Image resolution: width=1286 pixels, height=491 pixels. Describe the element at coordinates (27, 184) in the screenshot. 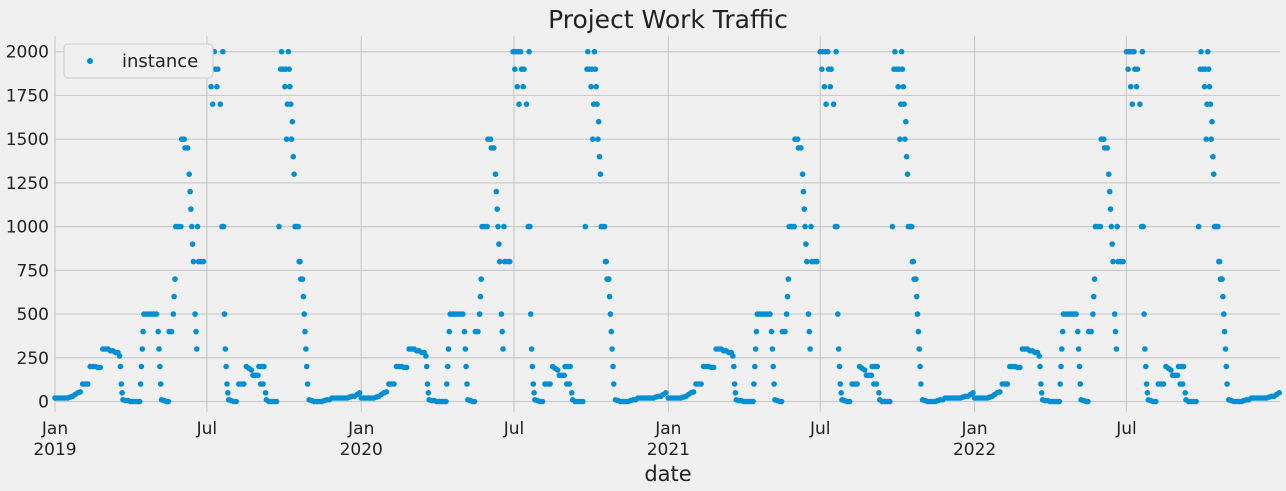

I see `y-tick-label: 1250` at that location.